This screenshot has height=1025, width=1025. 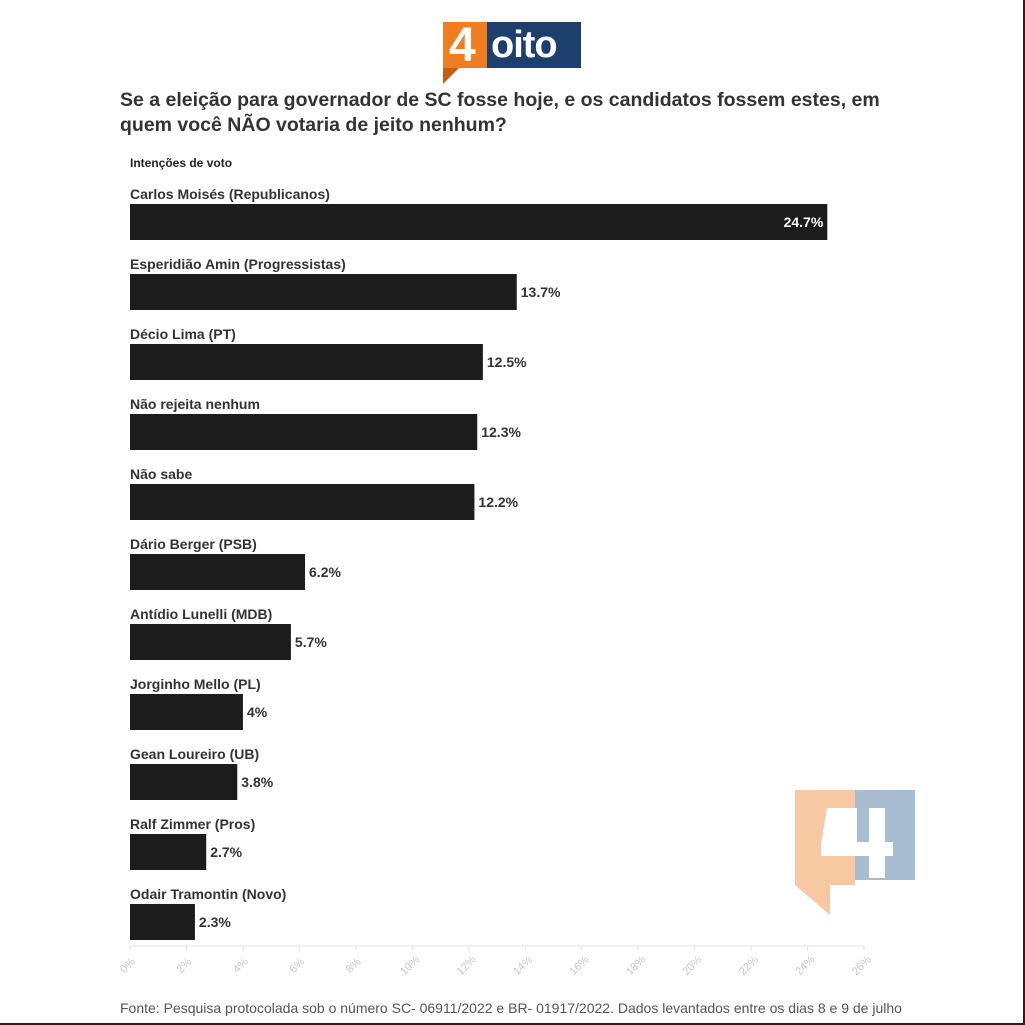 What do you see at coordinates (311, 642) in the screenshot?
I see `data-label: 5.7%` at bounding box center [311, 642].